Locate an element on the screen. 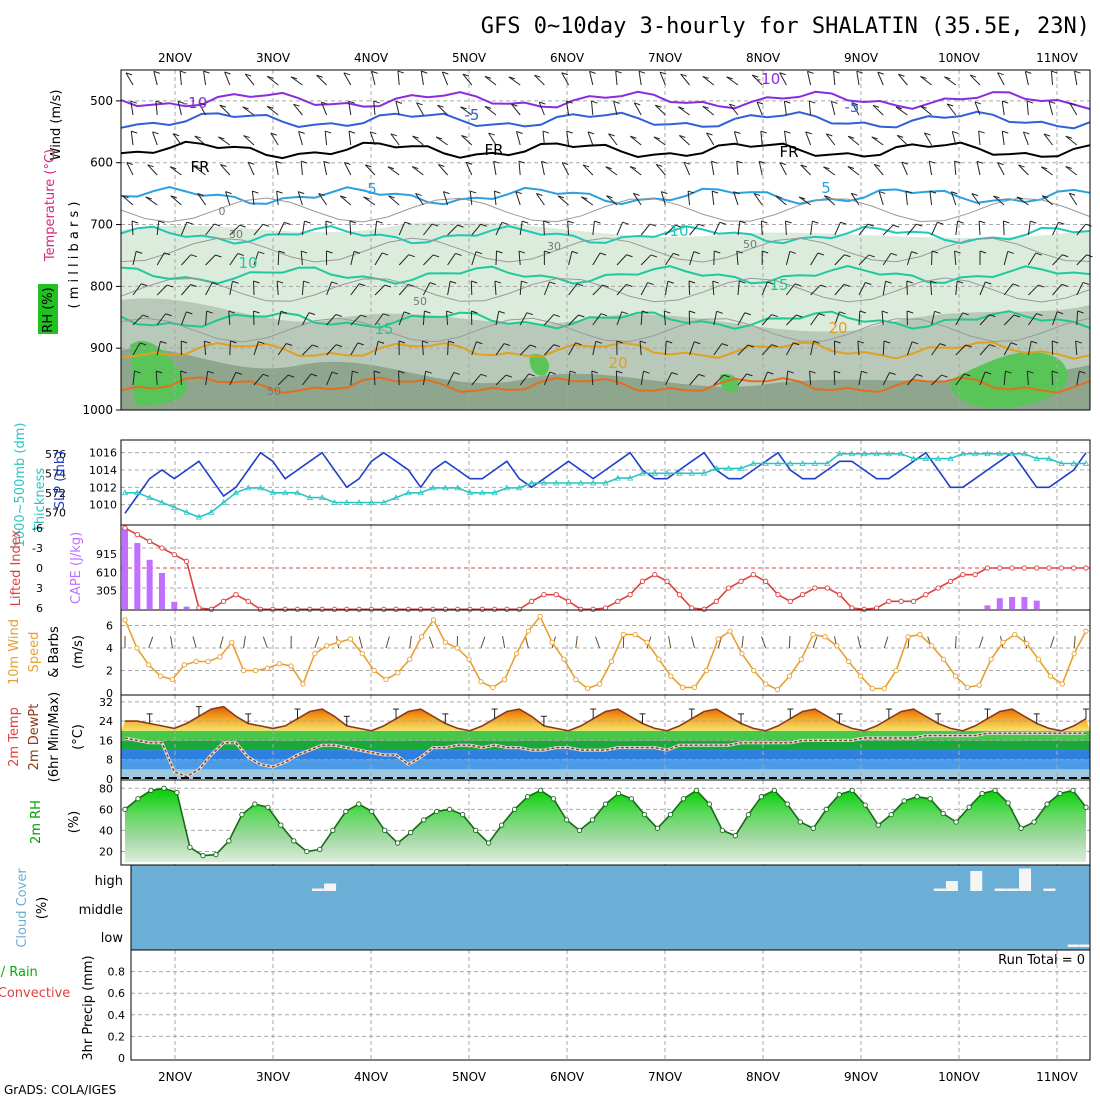 This screenshot has width=1100, height=1100. temperature-contour-label: FR is located at coordinates (199, 167).